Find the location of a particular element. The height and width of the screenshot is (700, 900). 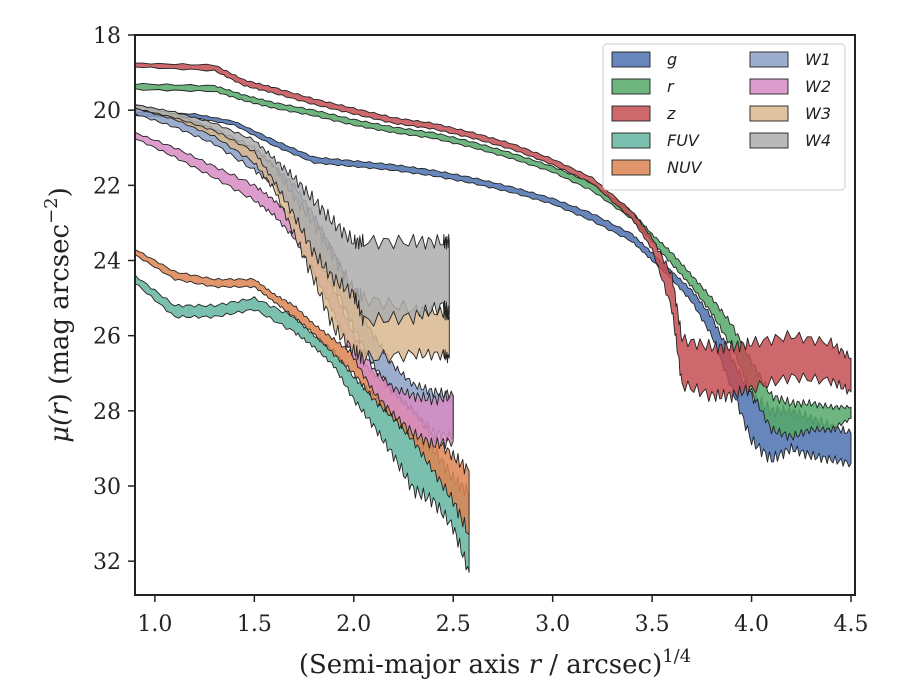

legend-swatch-z is located at coordinates (631, 113).